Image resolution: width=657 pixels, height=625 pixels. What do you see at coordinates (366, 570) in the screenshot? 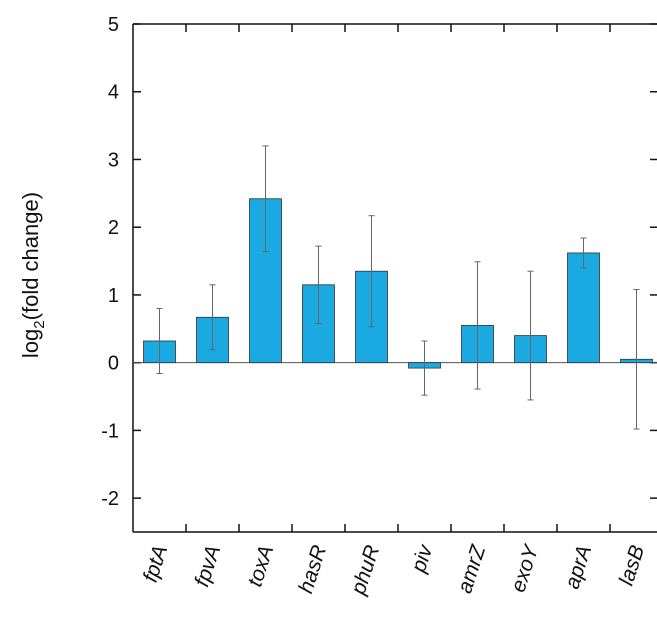
I see `x-tick-label: phuR` at bounding box center [366, 570].